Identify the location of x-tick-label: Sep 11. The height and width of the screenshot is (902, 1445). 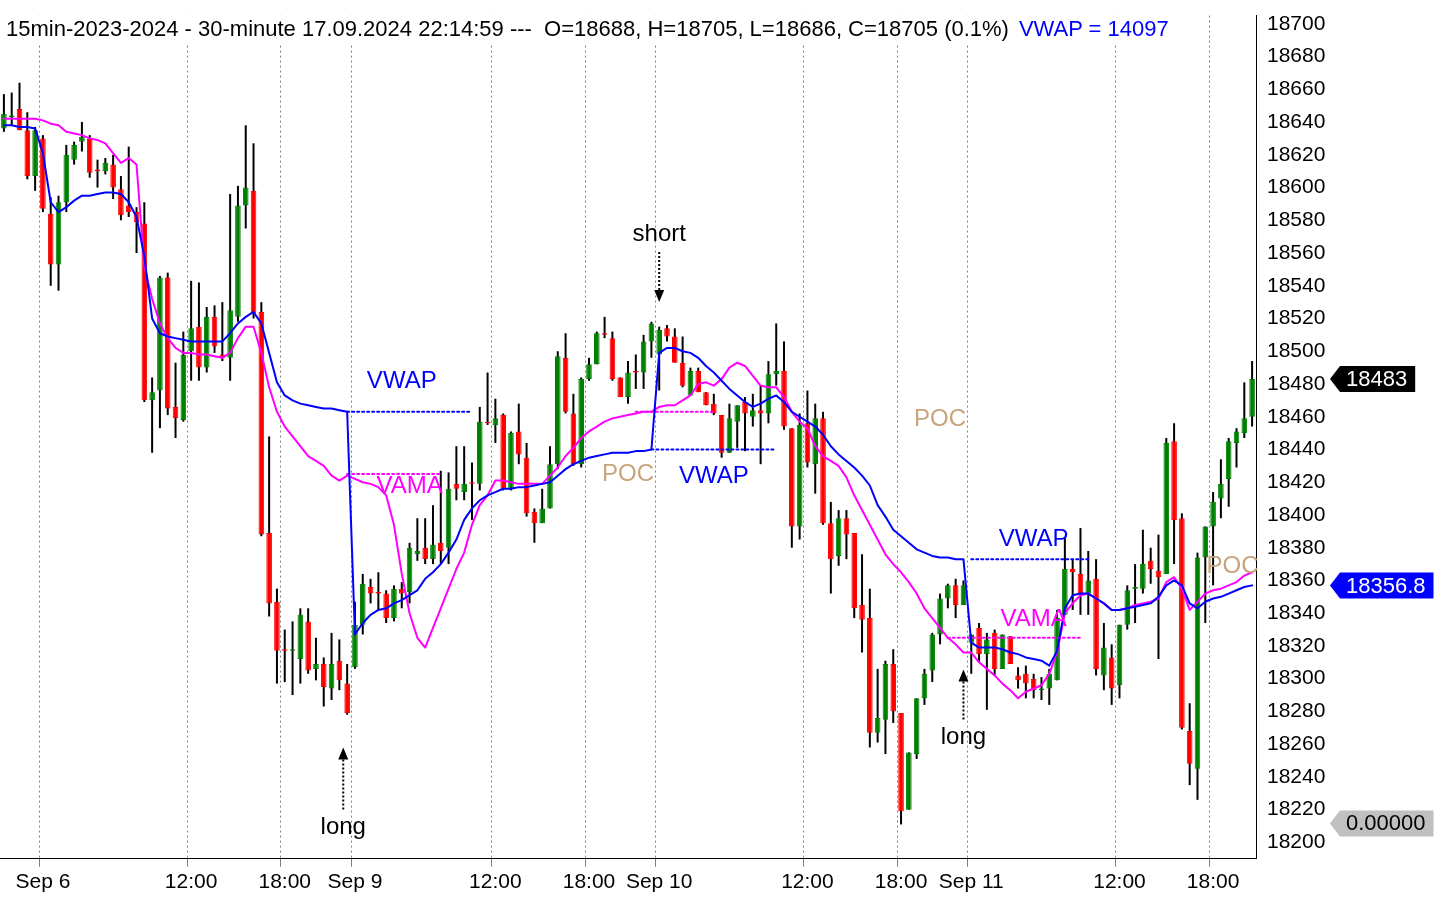
(971, 881).